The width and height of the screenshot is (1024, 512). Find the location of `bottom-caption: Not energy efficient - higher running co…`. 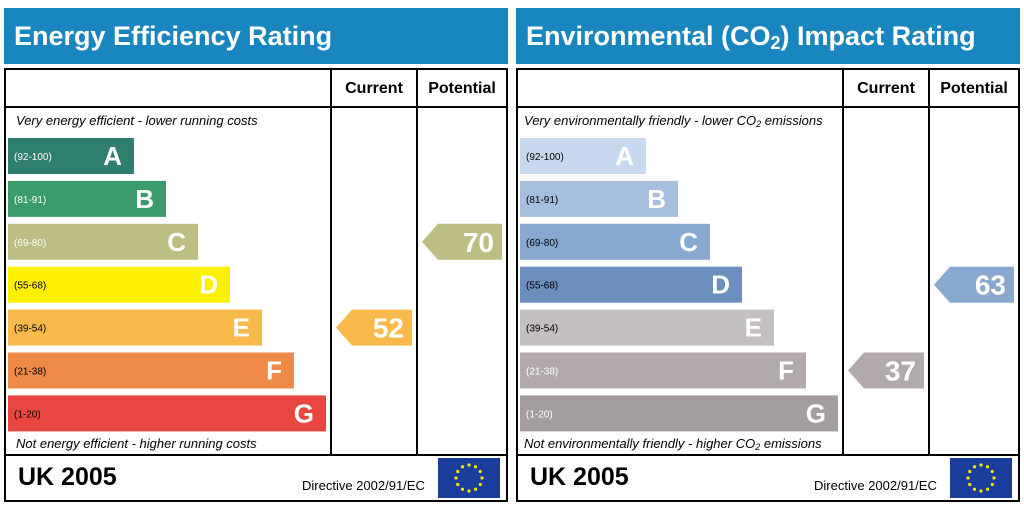

bottom-caption: Not energy efficient - higher running co… is located at coordinates (136, 443).